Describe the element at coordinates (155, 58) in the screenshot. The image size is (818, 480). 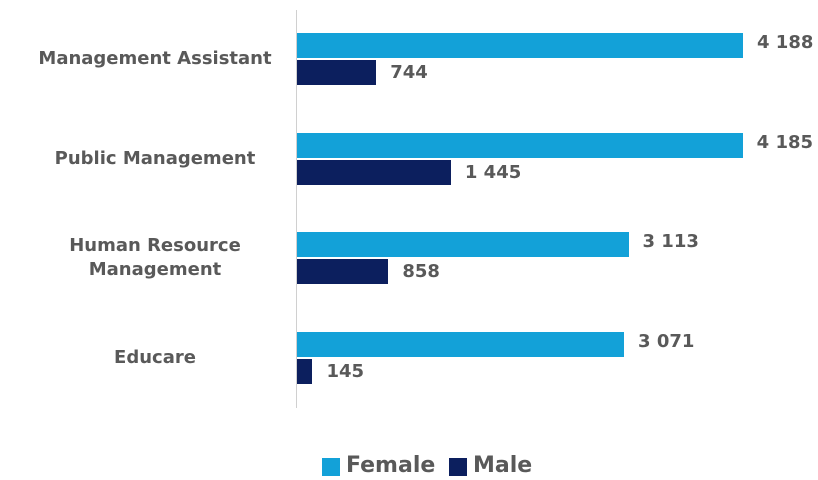
I see `category-label: Management Assistant` at that location.